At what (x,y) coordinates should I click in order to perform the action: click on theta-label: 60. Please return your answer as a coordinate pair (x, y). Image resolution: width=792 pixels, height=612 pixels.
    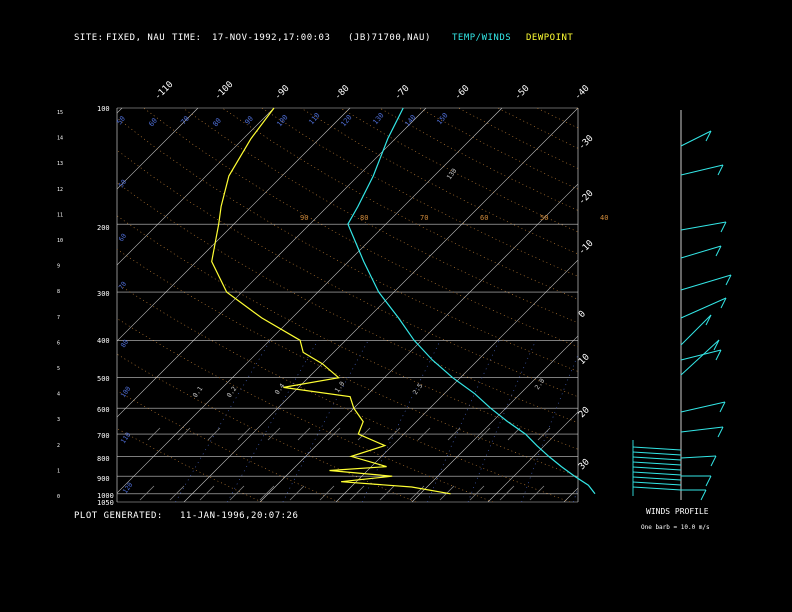
    Looking at the image, I should click on (484, 218).